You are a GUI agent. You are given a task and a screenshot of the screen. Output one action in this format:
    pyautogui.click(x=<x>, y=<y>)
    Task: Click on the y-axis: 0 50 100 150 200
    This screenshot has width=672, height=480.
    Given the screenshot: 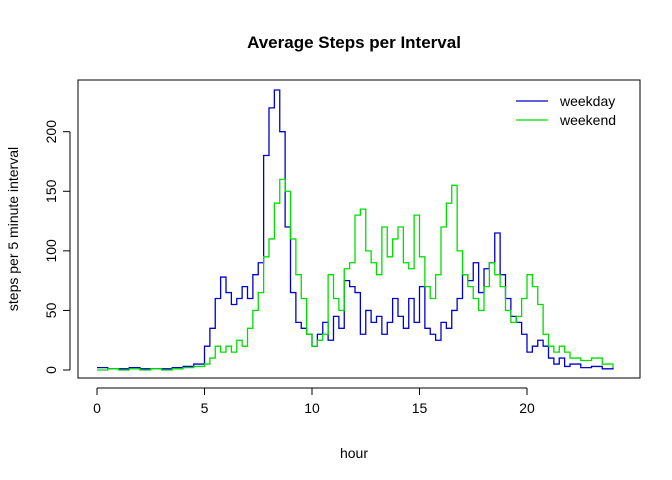 What is the action you would take?
    pyautogui.click(x=57, y=247)
    